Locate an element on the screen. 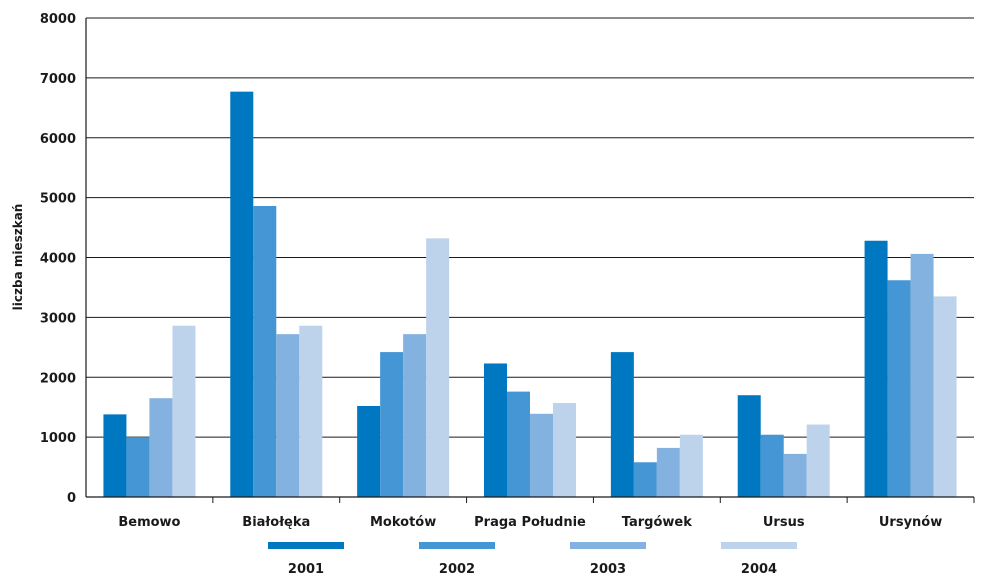 The image size is (986, 578). legend: 2001 2002 2003 2004 is located at coordinates (532, 559).